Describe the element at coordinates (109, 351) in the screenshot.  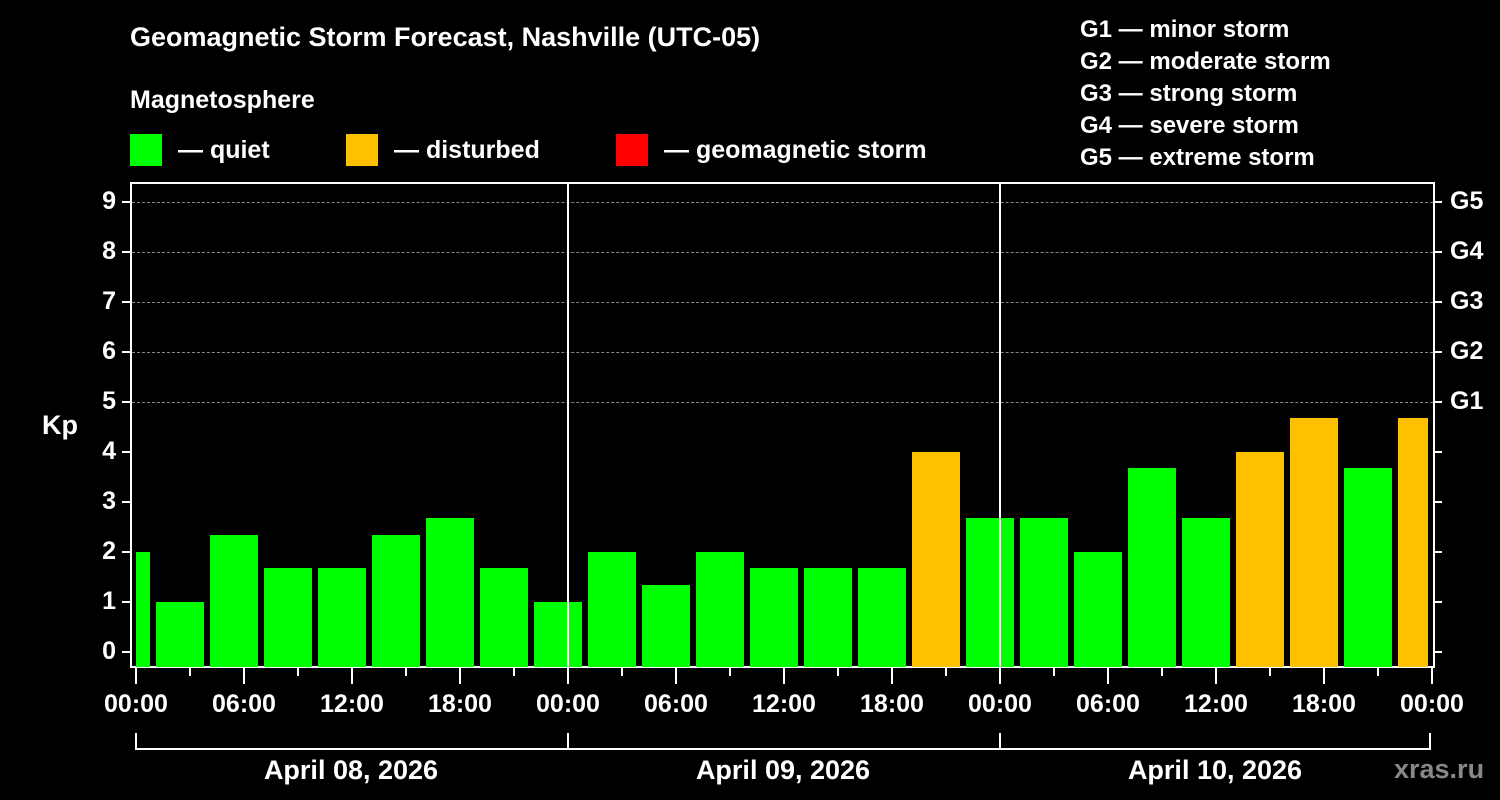
I see `y-tick-label: 6` at that location.